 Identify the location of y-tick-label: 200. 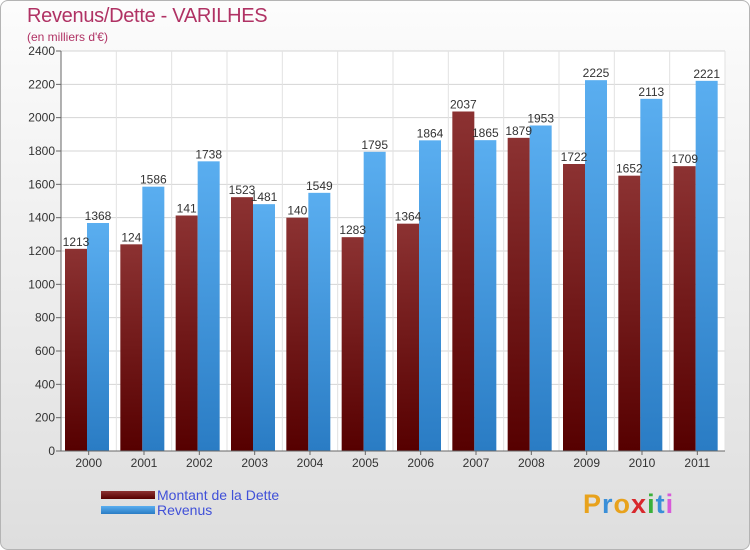
(45, 418).